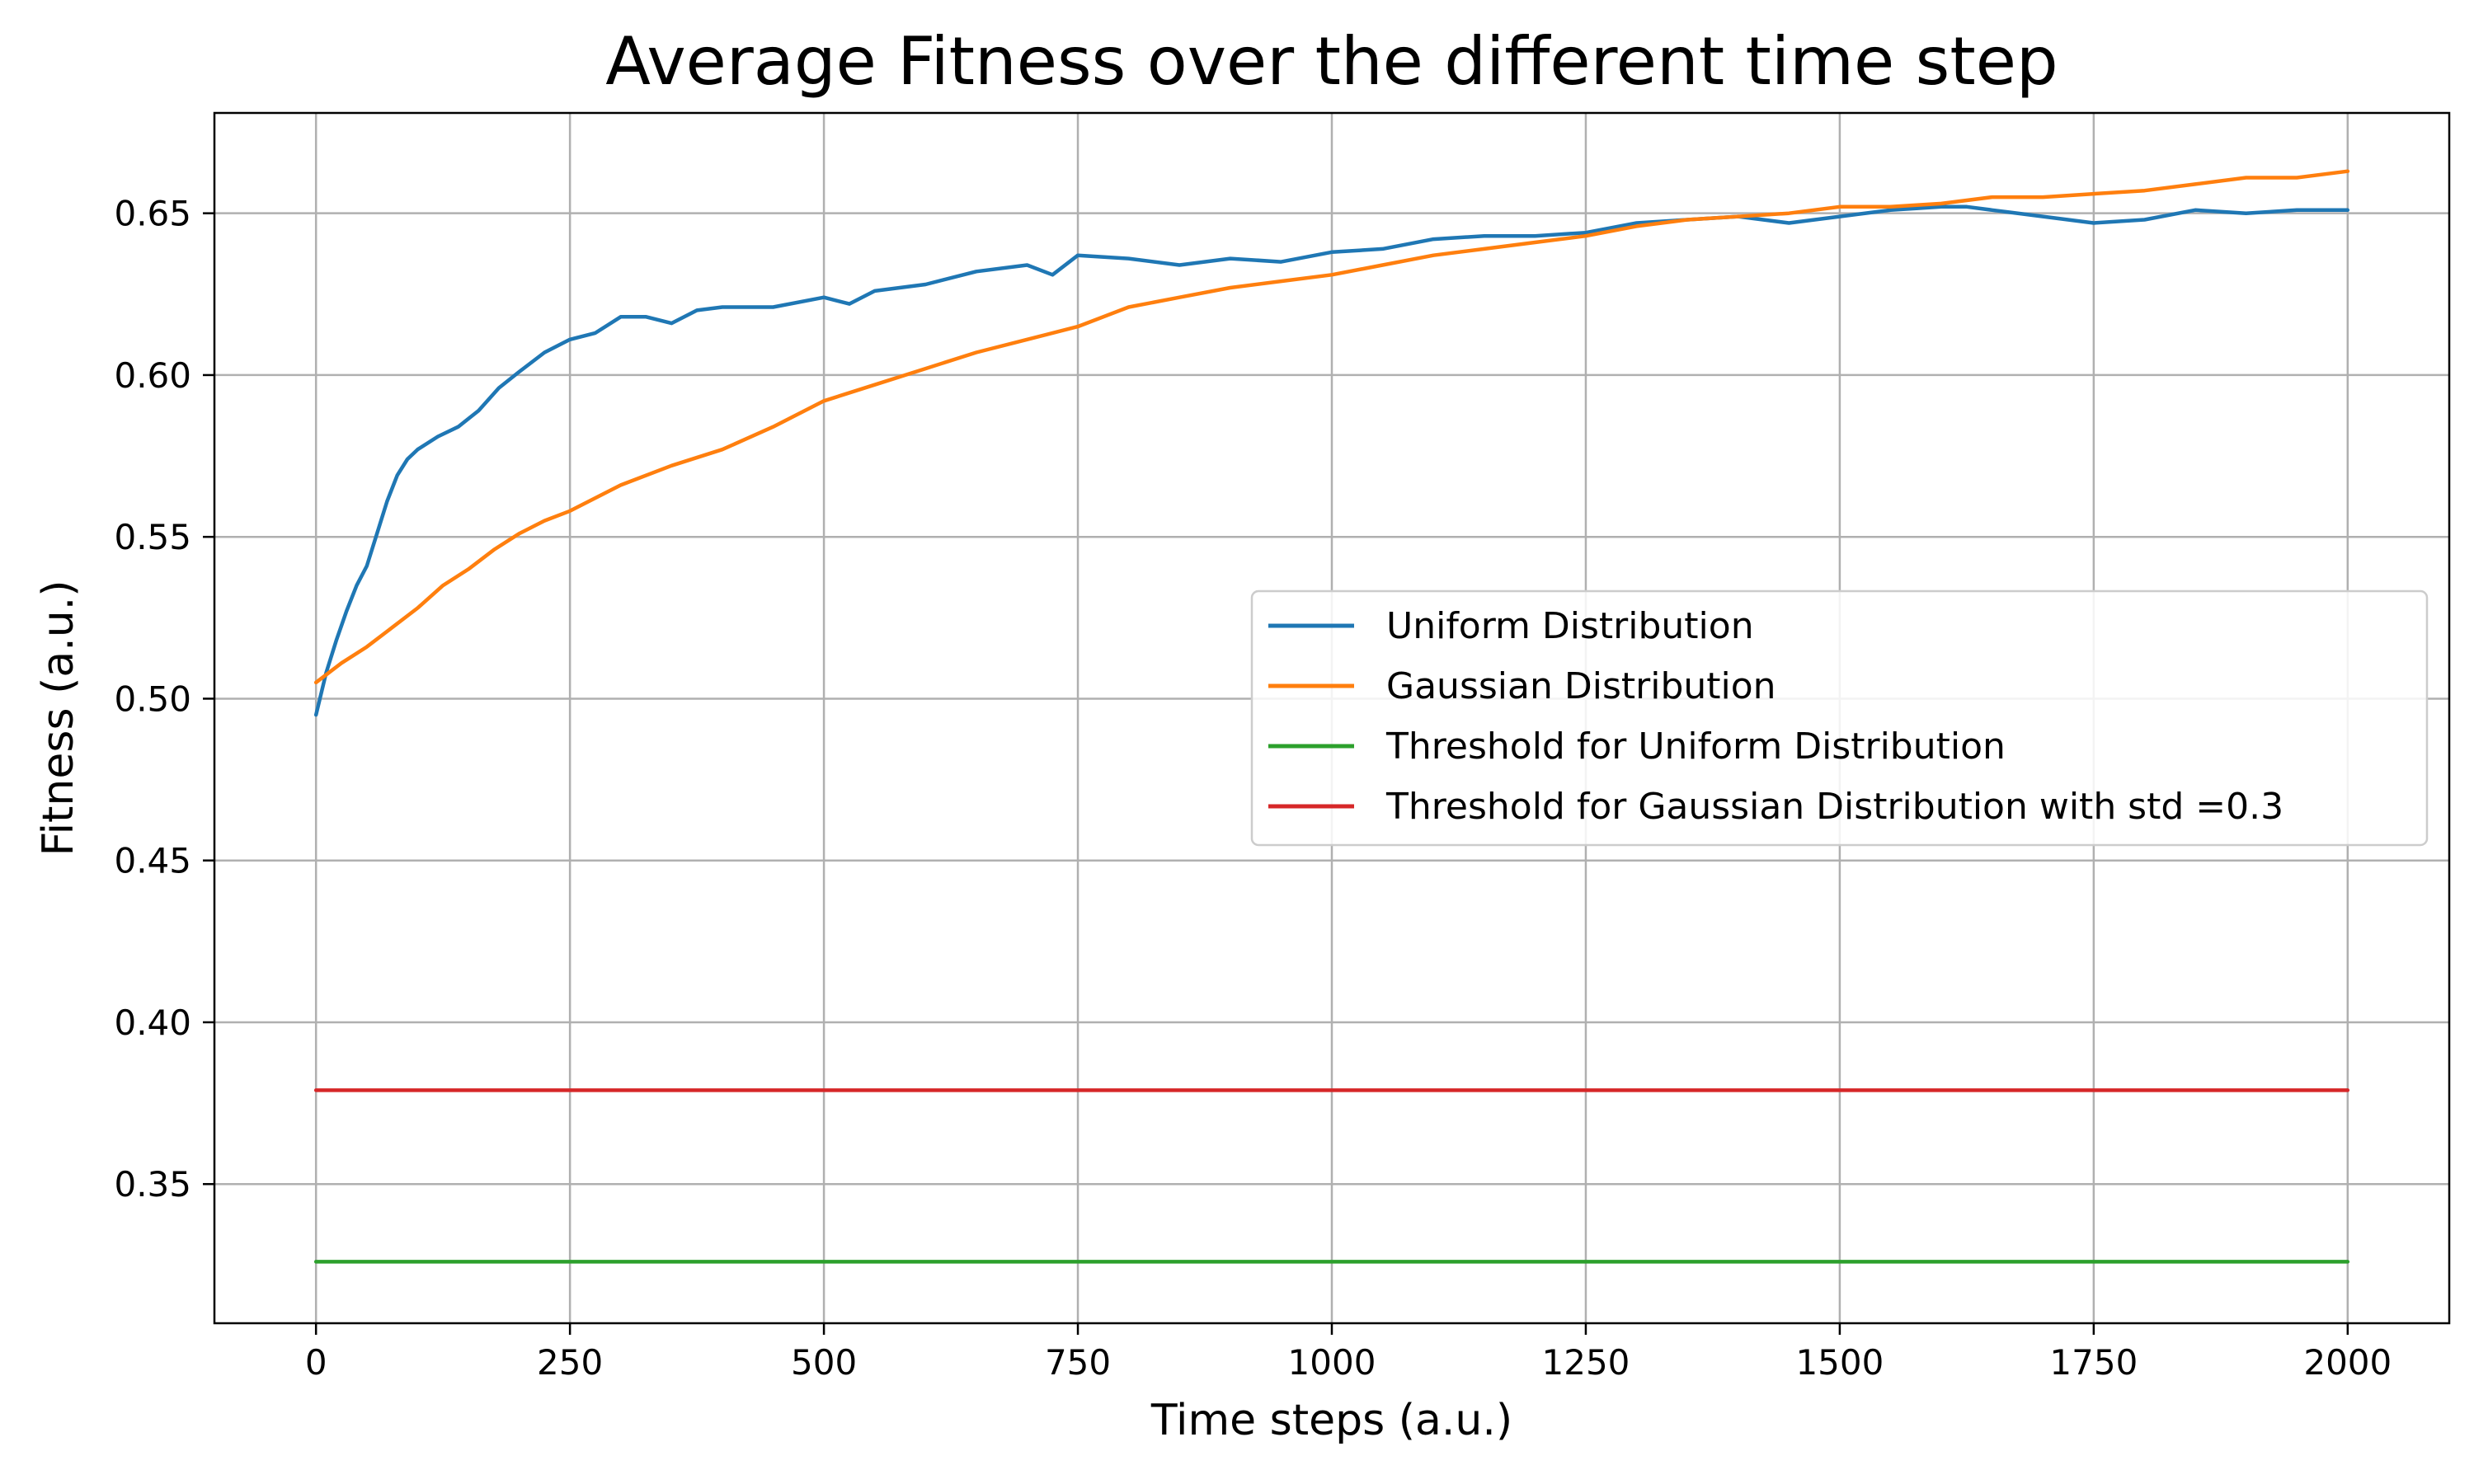  What do you see at coordinates (1695, 747) in the screenshot?
I see `legend-label-uniform-threshold: Threshold for Uniform Distribution` at bounding box center [1695, 747].